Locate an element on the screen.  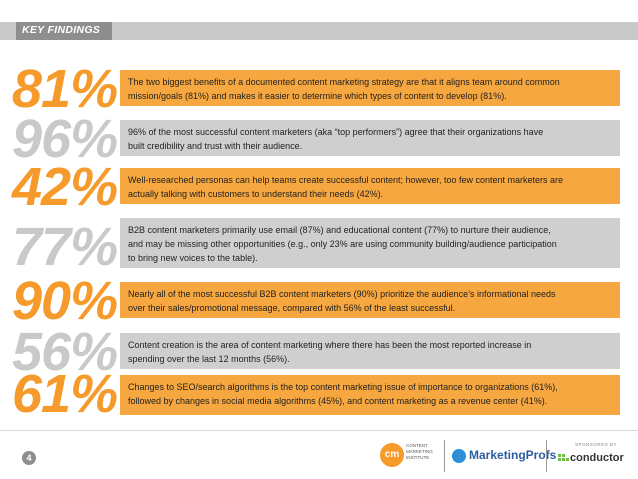
finding-stat: 42% is located at coordinates (65, 187).